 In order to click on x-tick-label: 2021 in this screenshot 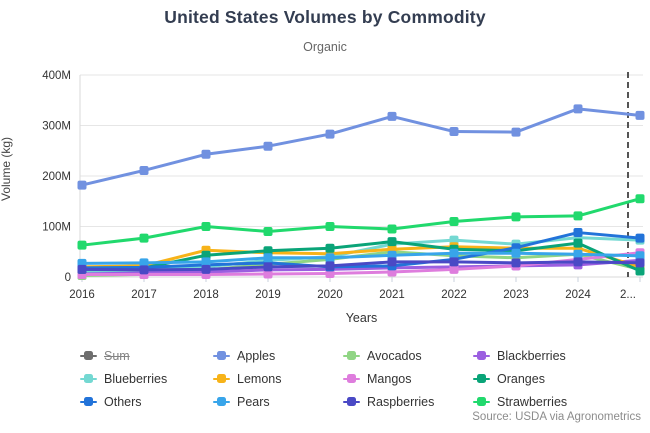, I will do `click(392, 295)`.